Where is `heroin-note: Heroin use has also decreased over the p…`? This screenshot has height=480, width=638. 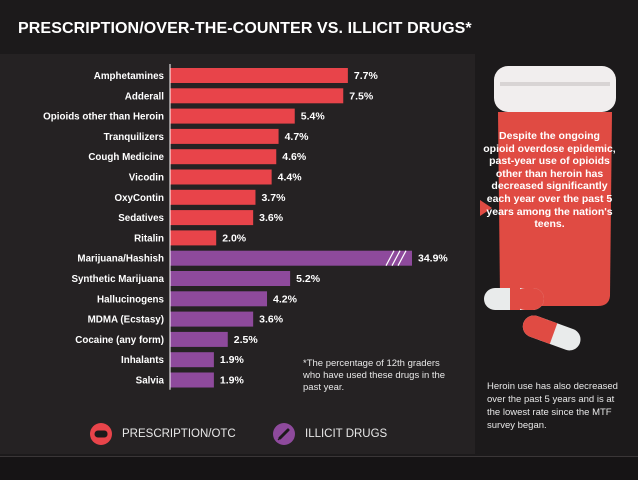
heroin-note: Heroin use has also decreased over the p… is located at coordinates (552, 406).